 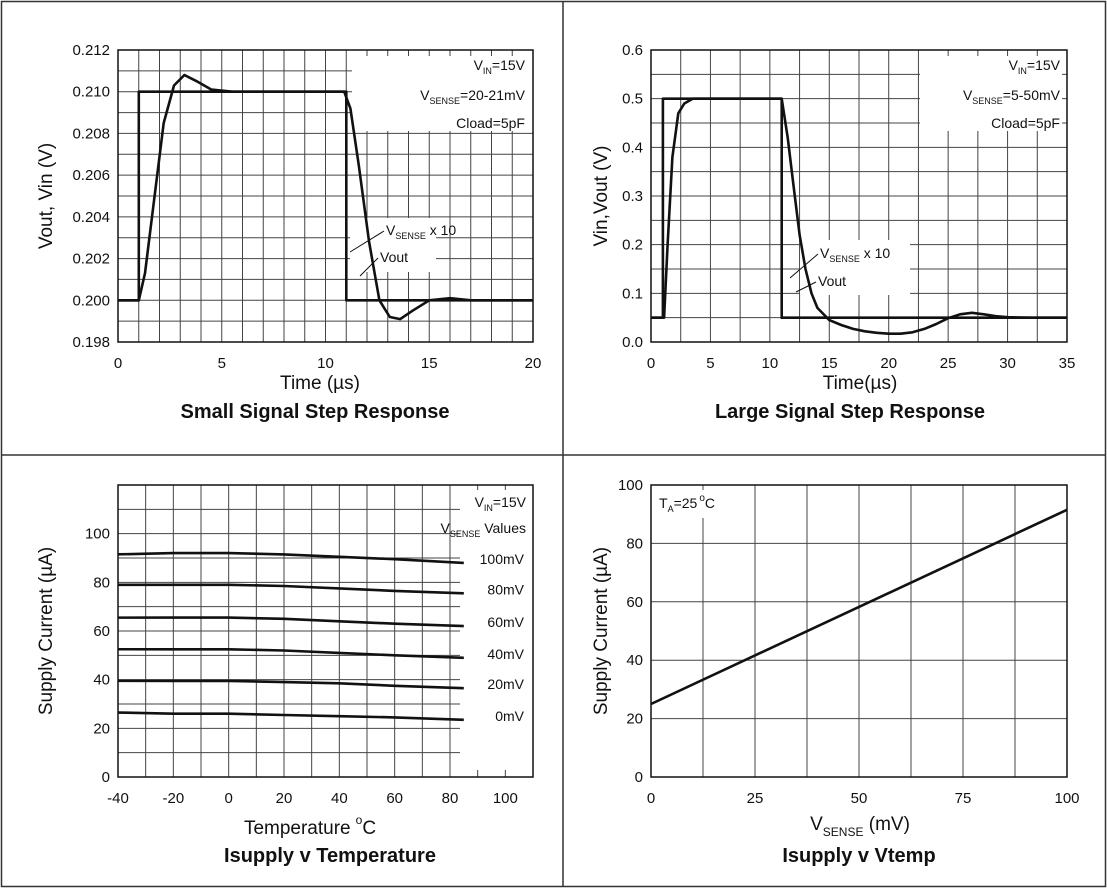 I want to click on annotation-text-sub: SENSE, so click(x=987, y=101).